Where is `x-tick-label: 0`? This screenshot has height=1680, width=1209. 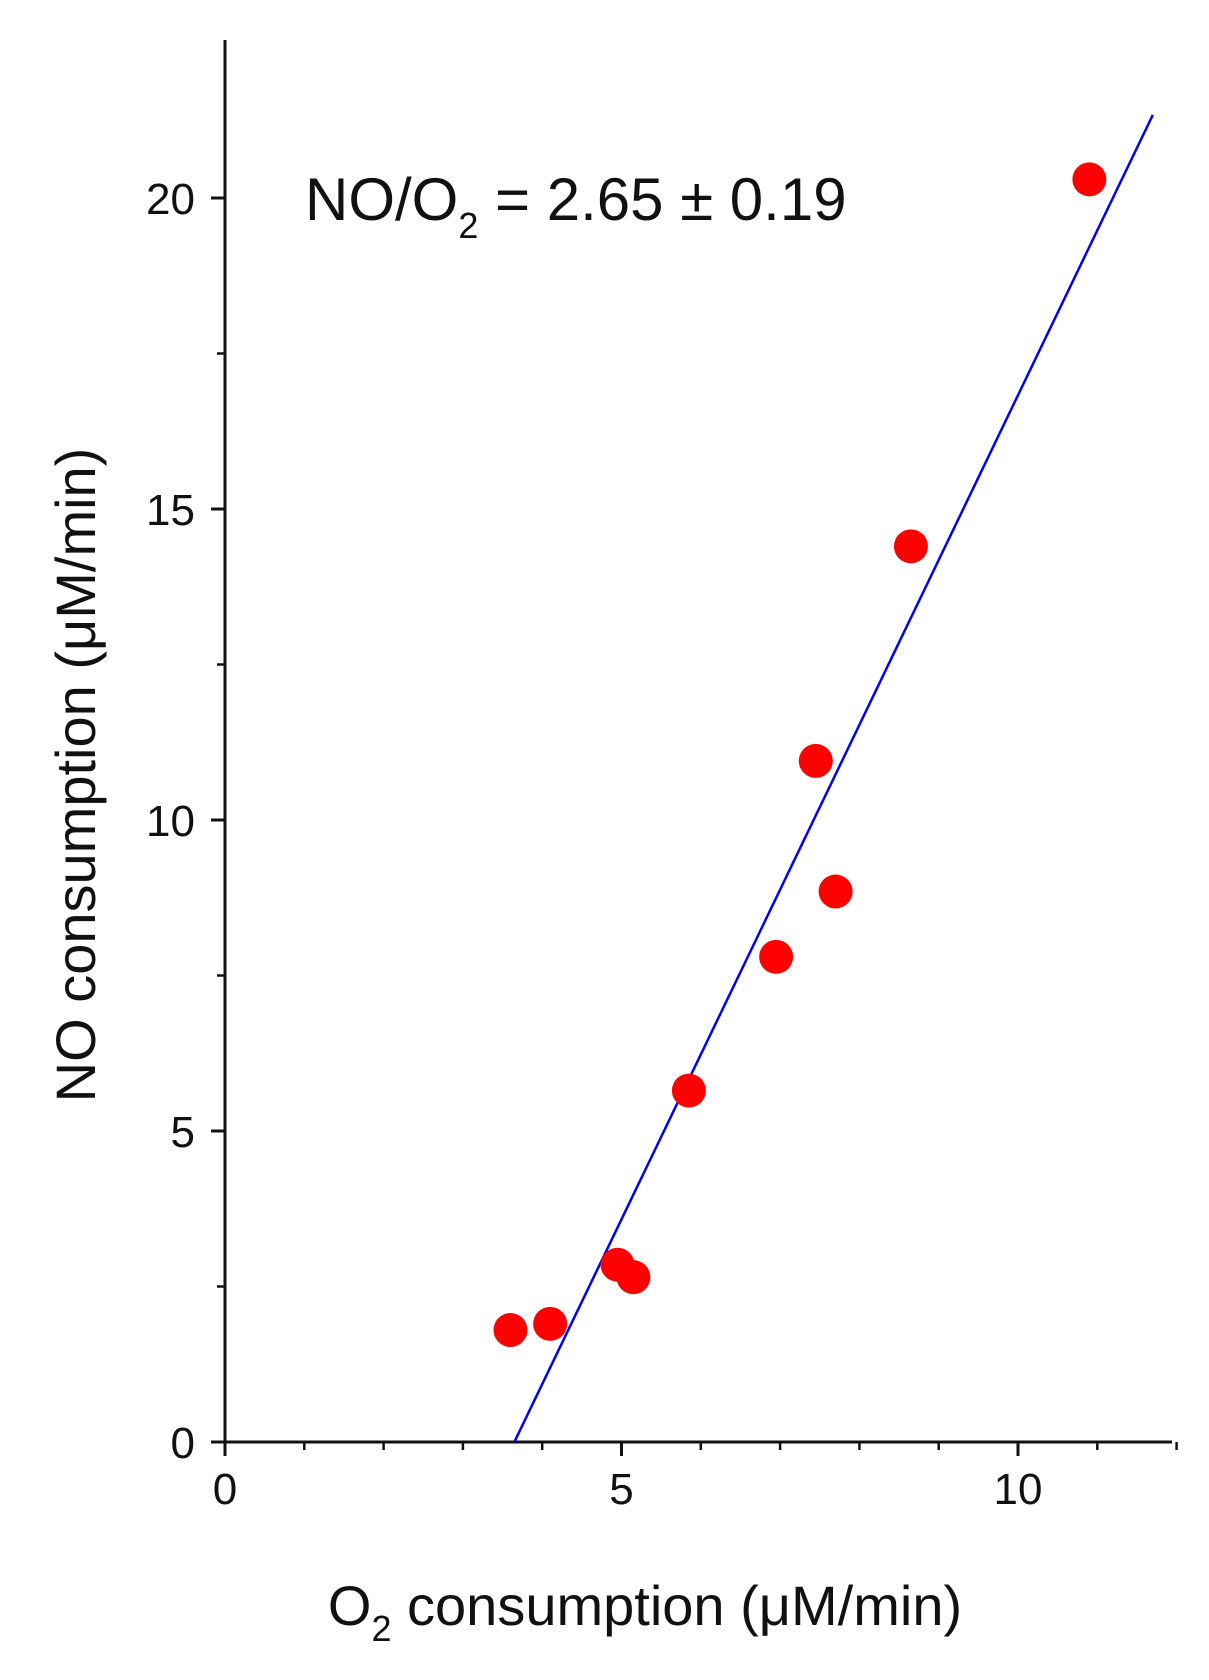
x-tick-label: 0 is located at coordinates (225, 1489).